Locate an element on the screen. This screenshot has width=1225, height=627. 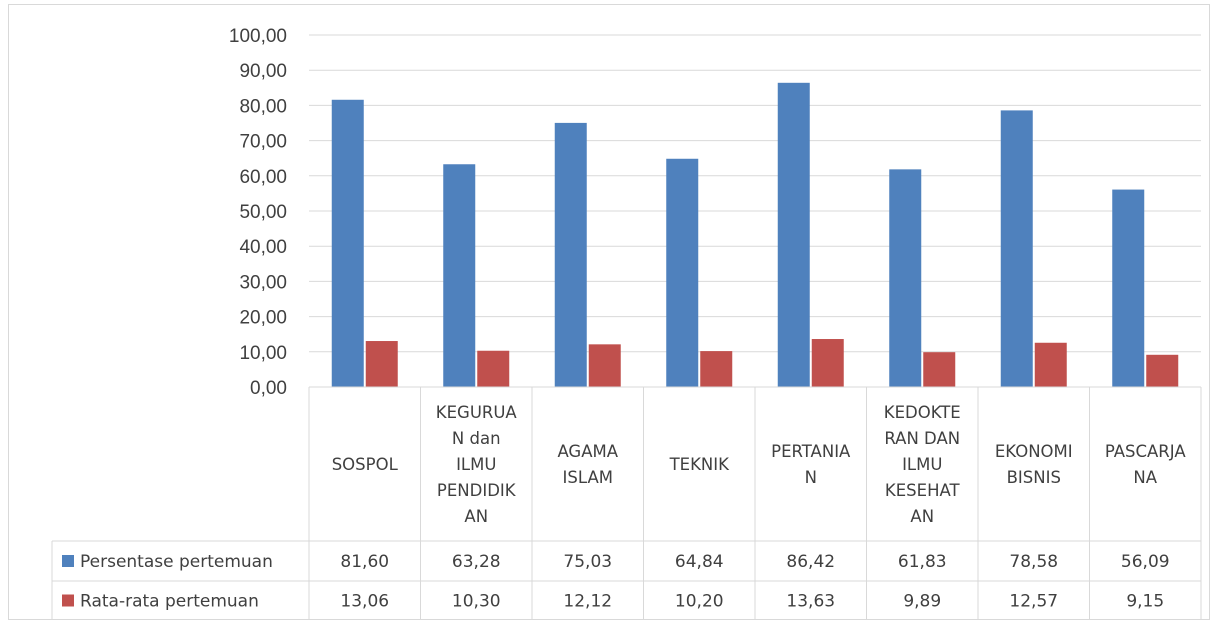
y-tick-label: 20,00 is located at coordinates (263, 318).